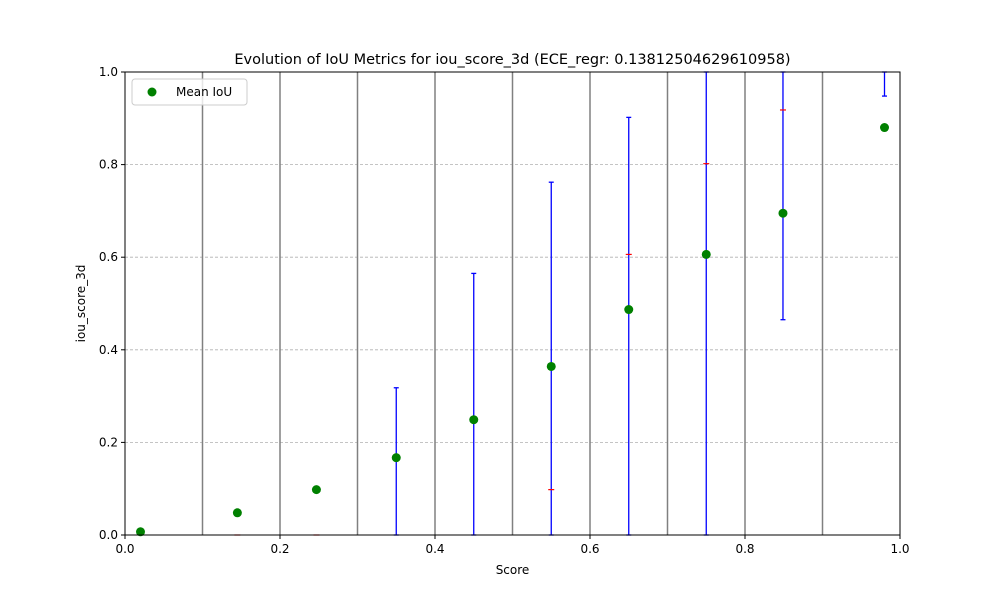 This screenshot has width=1000, height=600. What do you see at coordinates (108, 535) in the screenshot?
I see `y-tick-label: 0.0` at bounding box center [108, 535].